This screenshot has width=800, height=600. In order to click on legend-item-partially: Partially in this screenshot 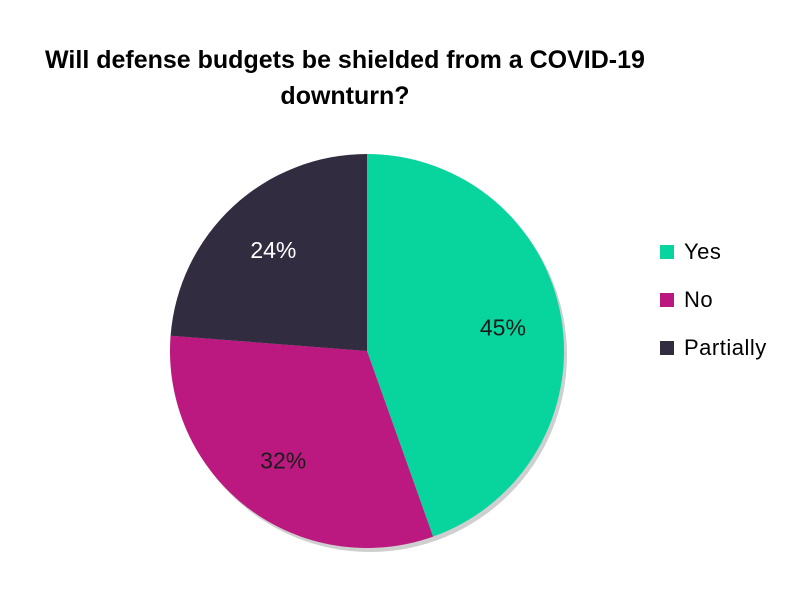, I will do `click(713, 348)`.